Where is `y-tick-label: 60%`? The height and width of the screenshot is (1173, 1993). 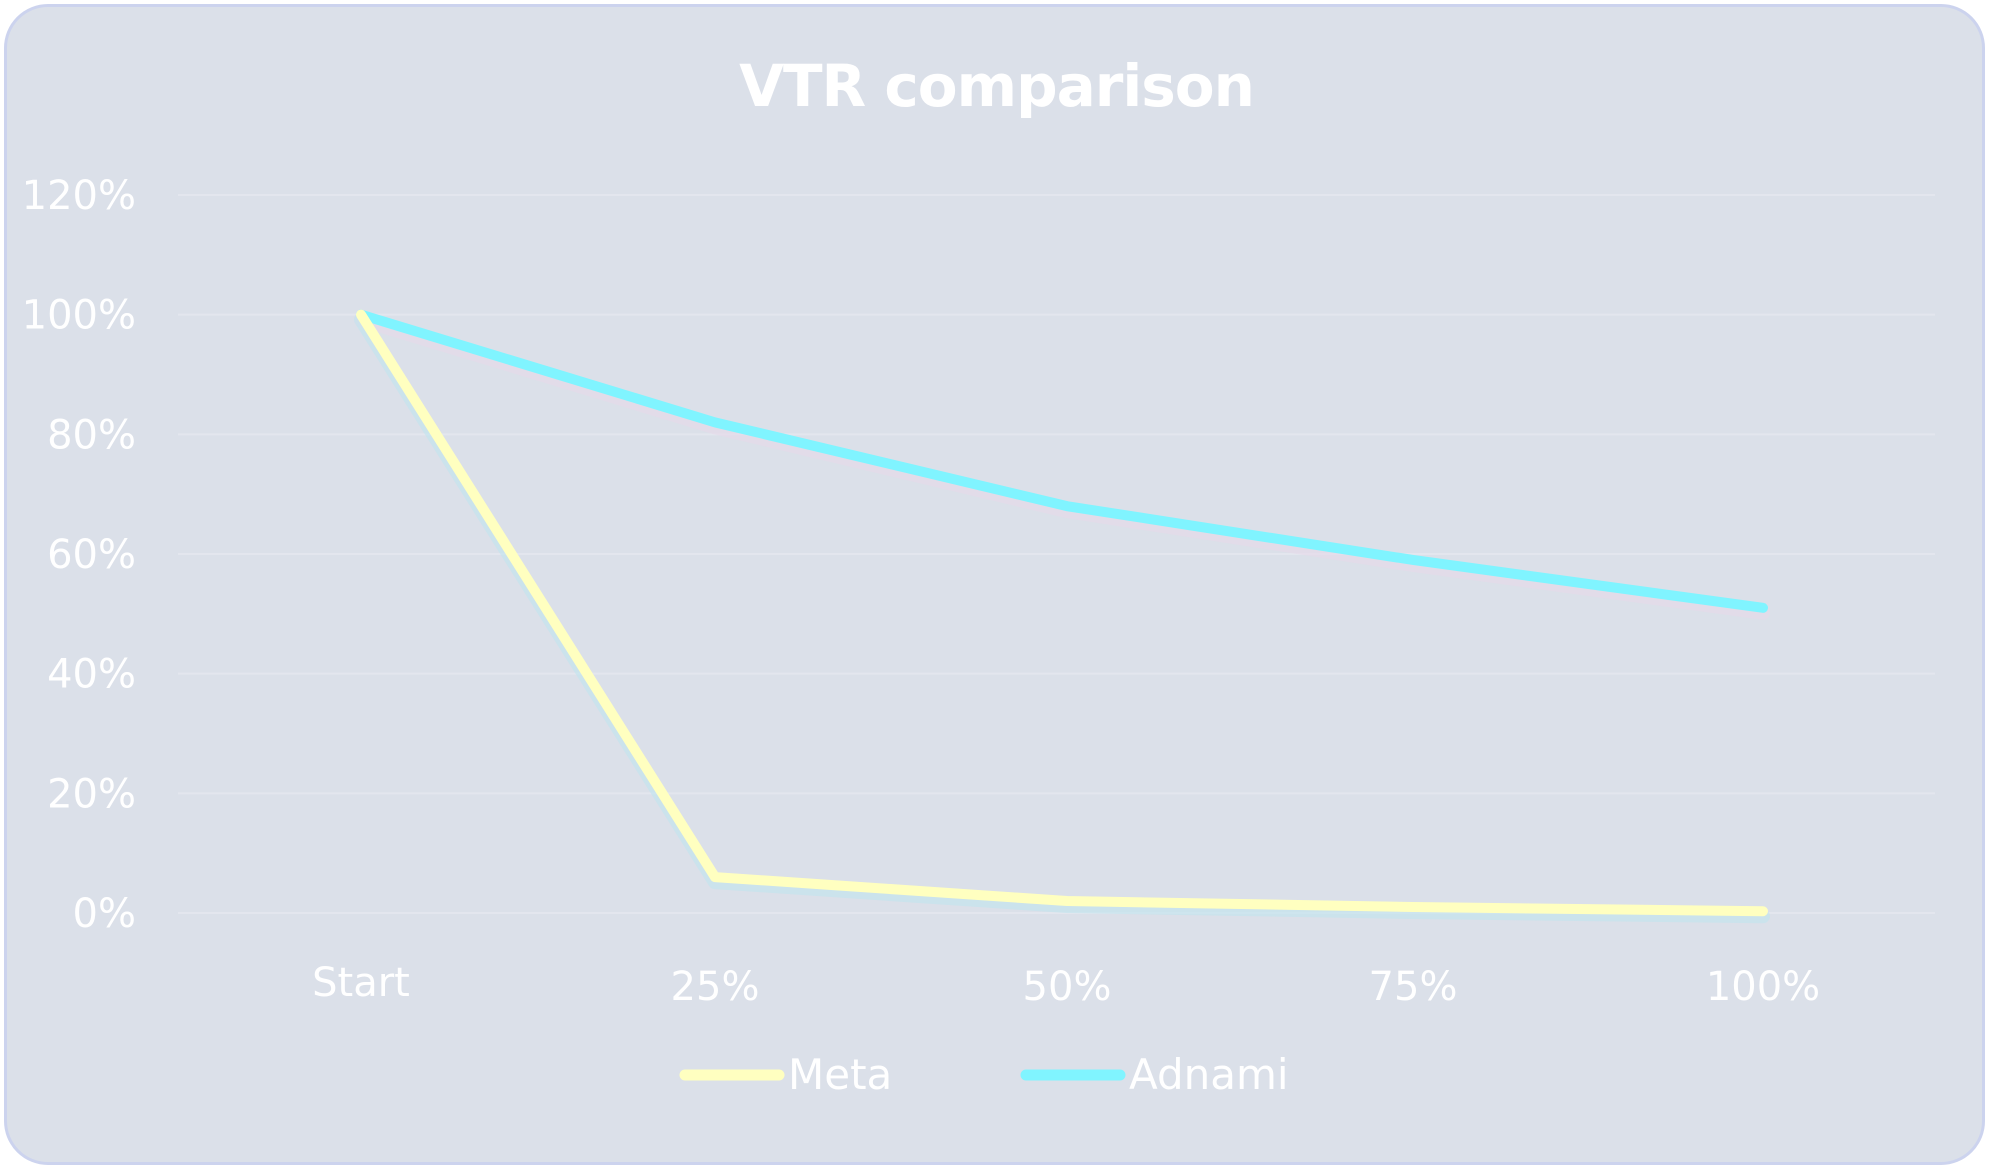
y-tick-label: 60% is located at coordinates (91, 555).